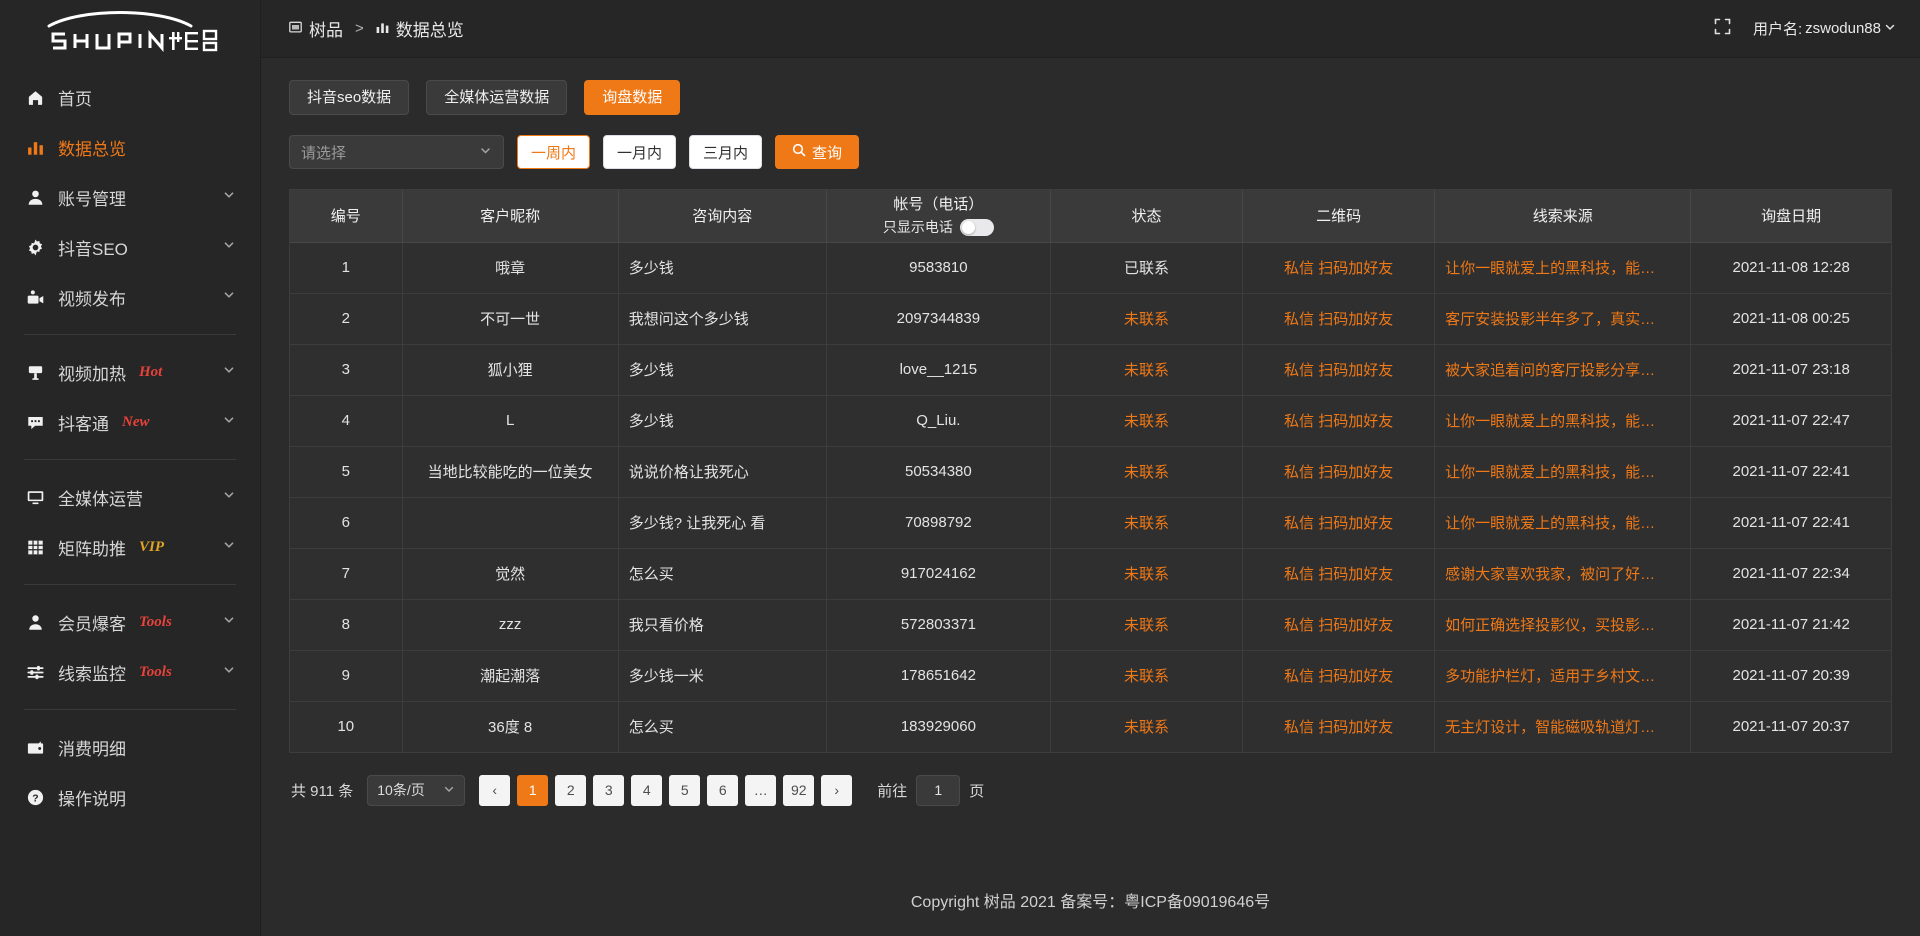 The image size is (1920, 936). I want to click on range-button-0: 一周内, so click(554, 152).